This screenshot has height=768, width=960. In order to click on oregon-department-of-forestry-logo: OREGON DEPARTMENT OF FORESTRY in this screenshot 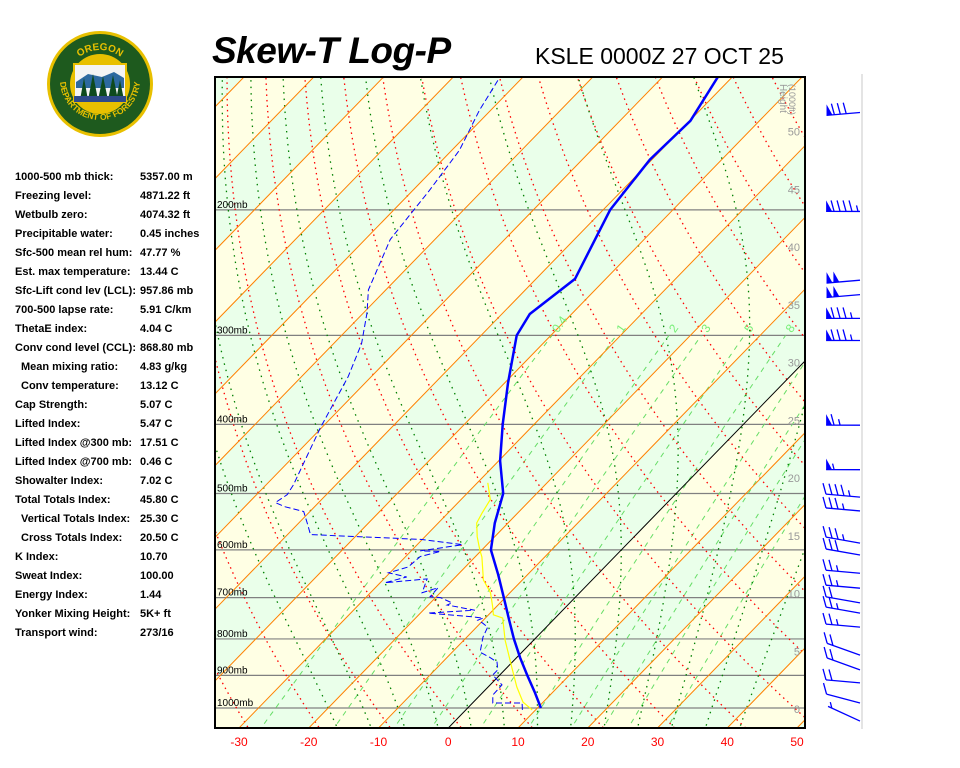, I will do `click(100, 84)`.